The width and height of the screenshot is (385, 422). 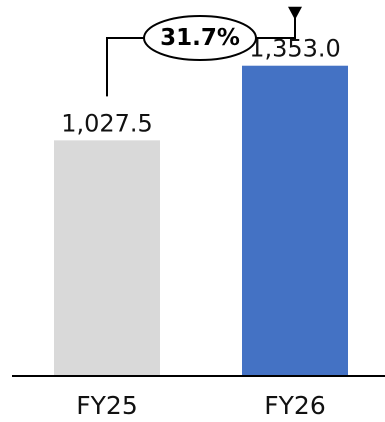 What do you see at coordinates (295, 49) in the screenshot?
I see `data-label-fy26: 1,353.0` at bounding box center [295, 49].